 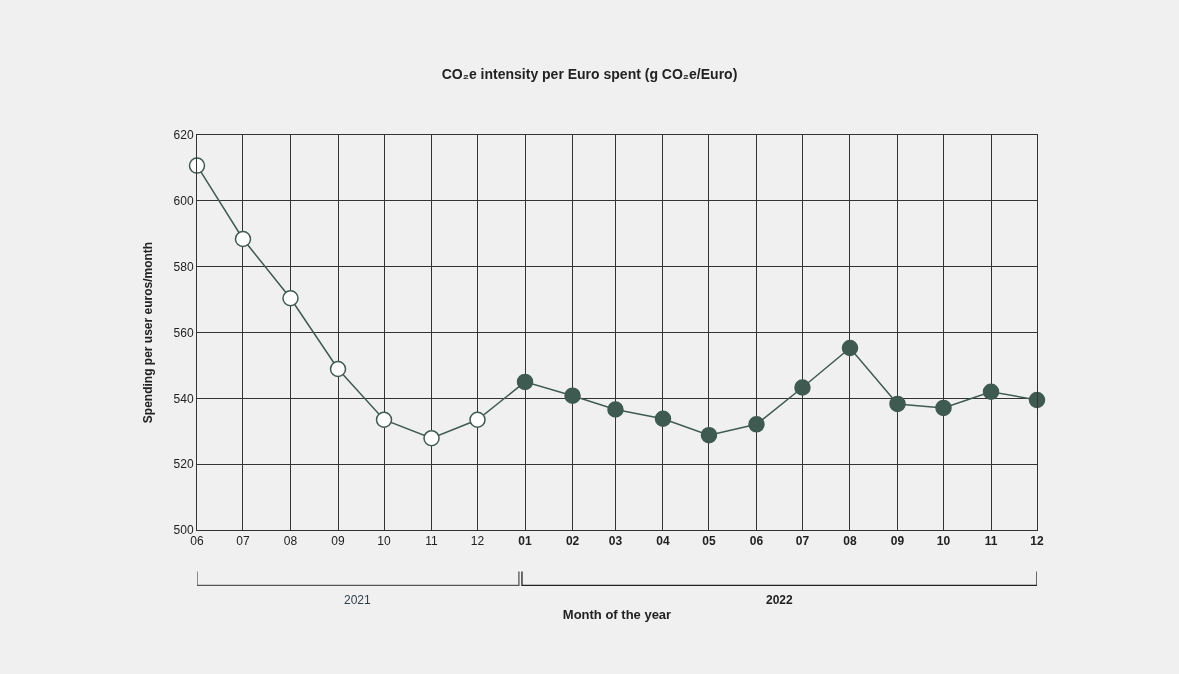 What do you see at coordinates (780, 600) in the screenshot?
I see `text: 2022` at bounding box center [780, 600].